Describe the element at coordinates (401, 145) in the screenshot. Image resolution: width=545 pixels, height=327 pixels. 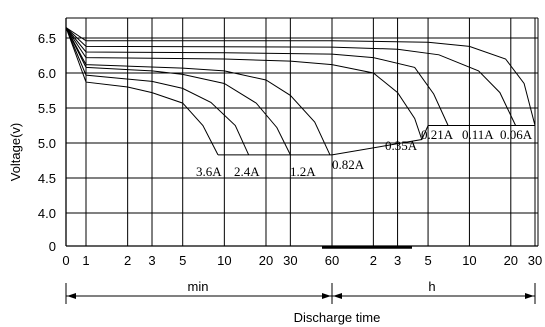
I see `curve-label: 0.35A` at that location.